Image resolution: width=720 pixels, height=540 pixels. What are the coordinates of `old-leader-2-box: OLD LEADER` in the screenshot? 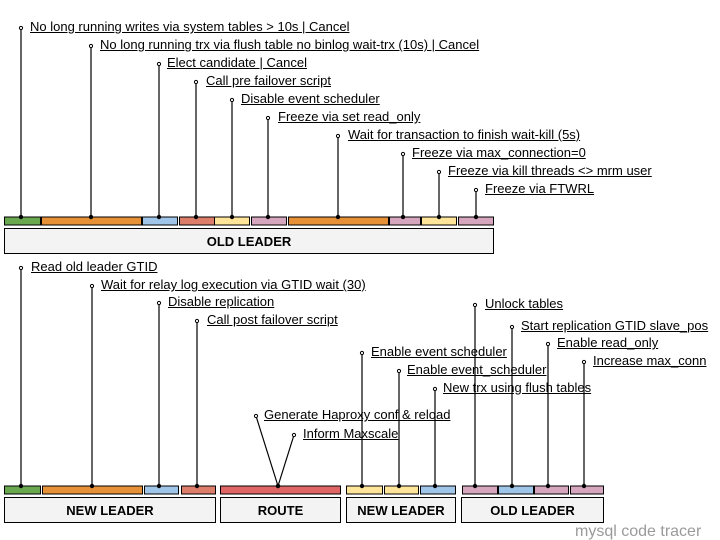 It's located at (532, 510).